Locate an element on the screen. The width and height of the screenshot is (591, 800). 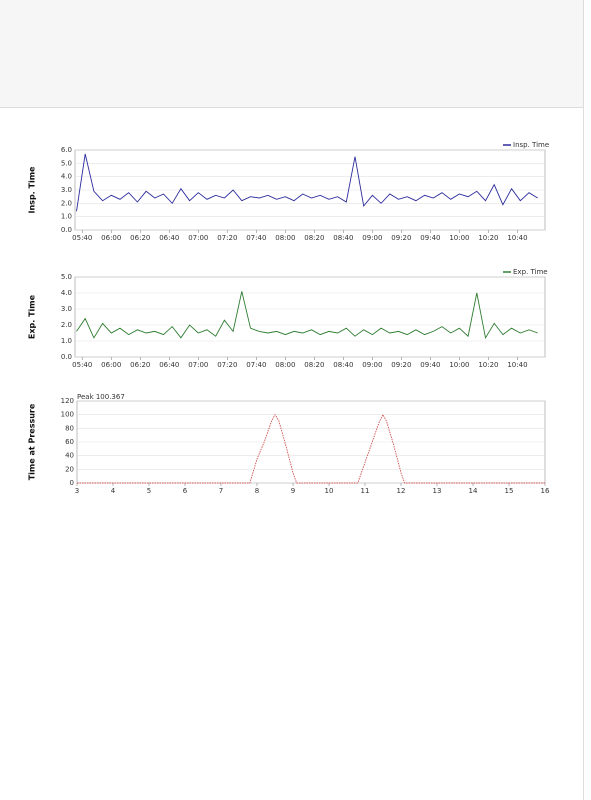
y-tick-label: 6.0 is located at coordinates (66, 150).